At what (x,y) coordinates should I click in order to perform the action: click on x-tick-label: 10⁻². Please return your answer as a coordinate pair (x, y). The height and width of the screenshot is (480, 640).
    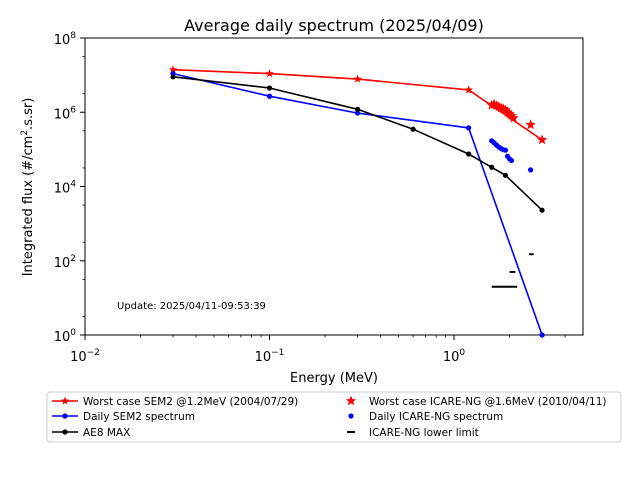
    Looking at the image, I should click on (85, 356).